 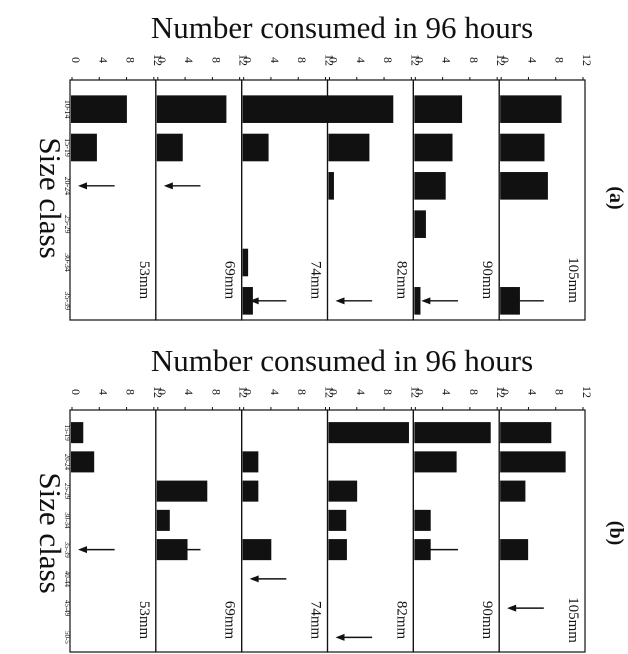 What do you see at coordinates (316, 280) in the screenshot?
I see `series-label: 74mm` at bounding box center [316, 280].